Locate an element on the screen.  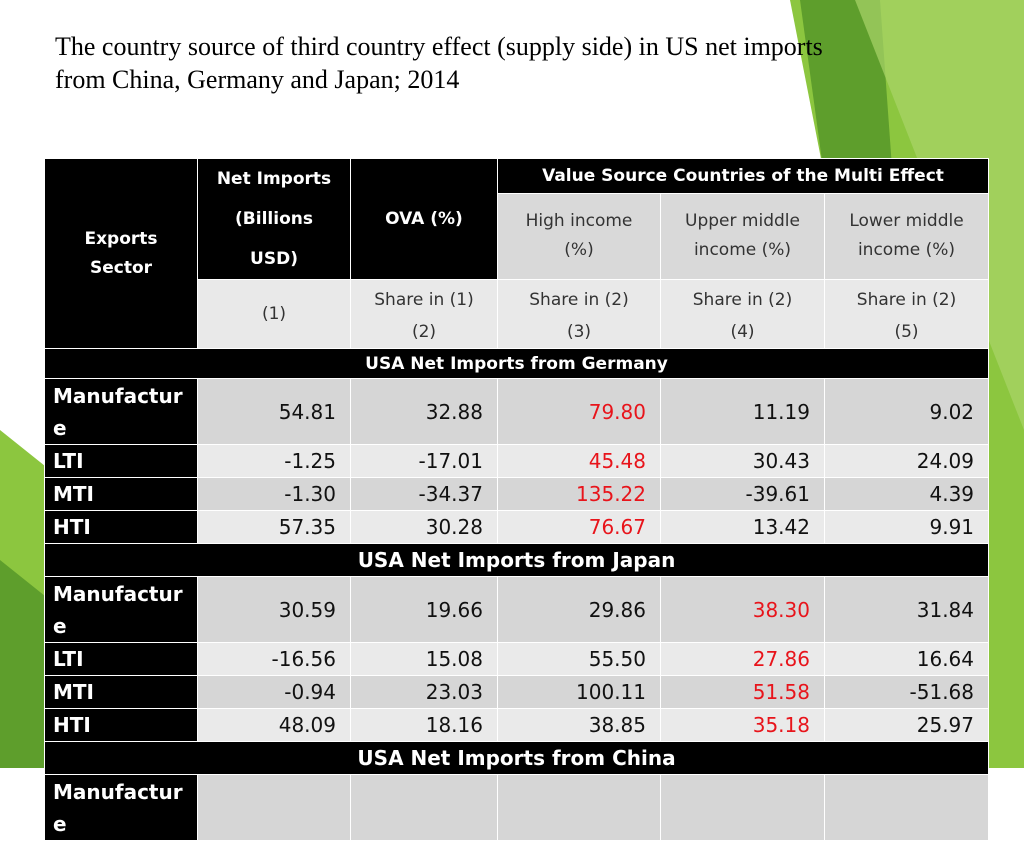
cell-net-imports: 30.59 is located at coordinates (274, 609).